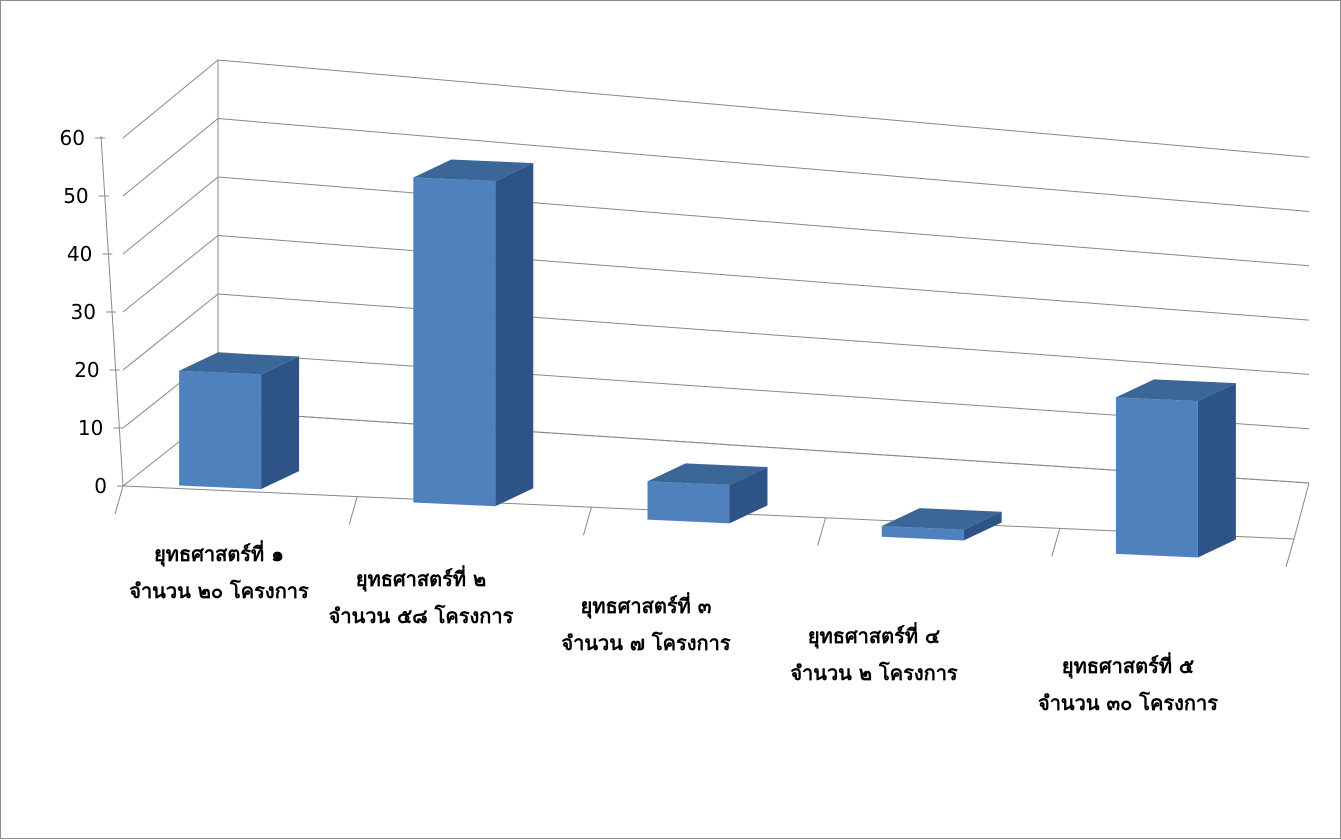 This screenshot has height=840, width=1341. Describe the element at coordinates (874, 673) in the screenshot. I see `category-label: จำนวน ๒ โครงการ` at that location.